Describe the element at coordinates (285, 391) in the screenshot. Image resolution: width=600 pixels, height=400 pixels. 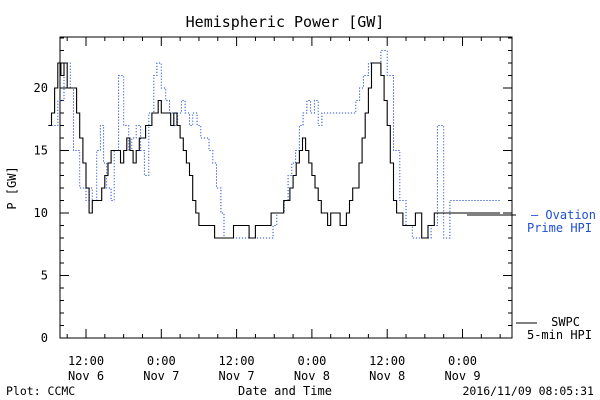
I see `x-axis-label: Date and Time` at that location.